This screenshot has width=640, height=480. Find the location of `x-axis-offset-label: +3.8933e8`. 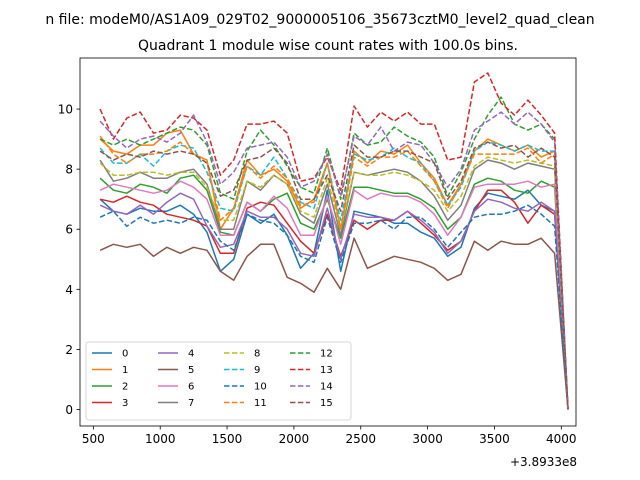

x-axis-offset-label: +3.8933e8 is located at coordinates (543, 462).